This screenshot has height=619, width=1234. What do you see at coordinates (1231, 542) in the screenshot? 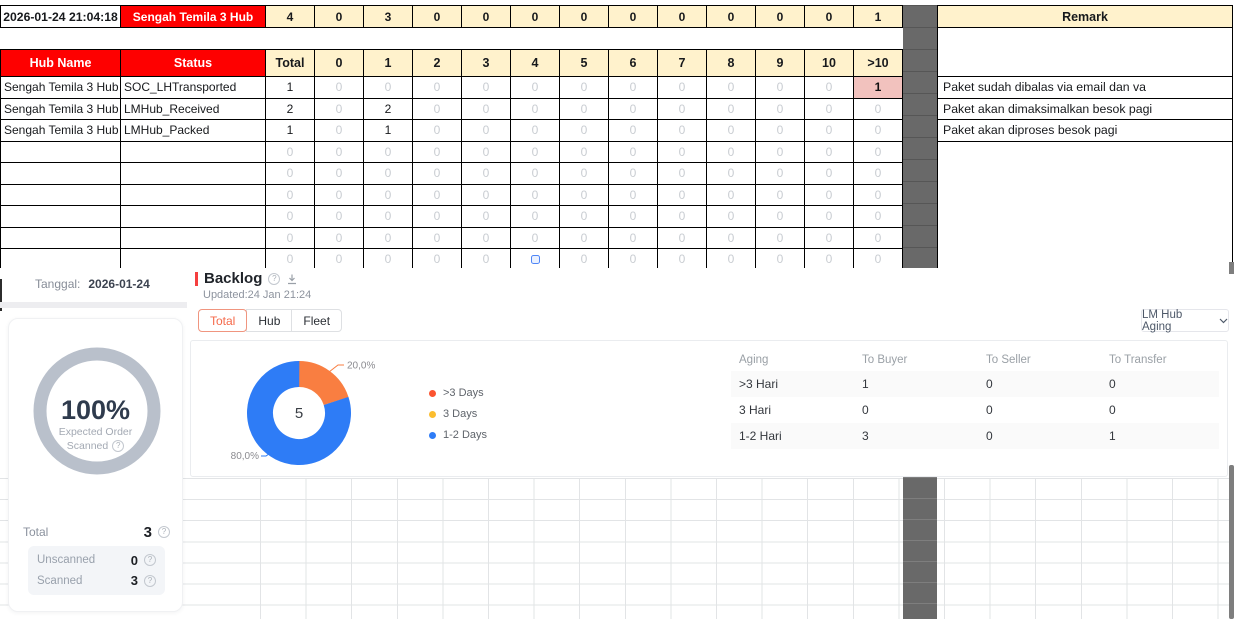
I see `vertical-scrollbar` at bounding box center [1231, 542].